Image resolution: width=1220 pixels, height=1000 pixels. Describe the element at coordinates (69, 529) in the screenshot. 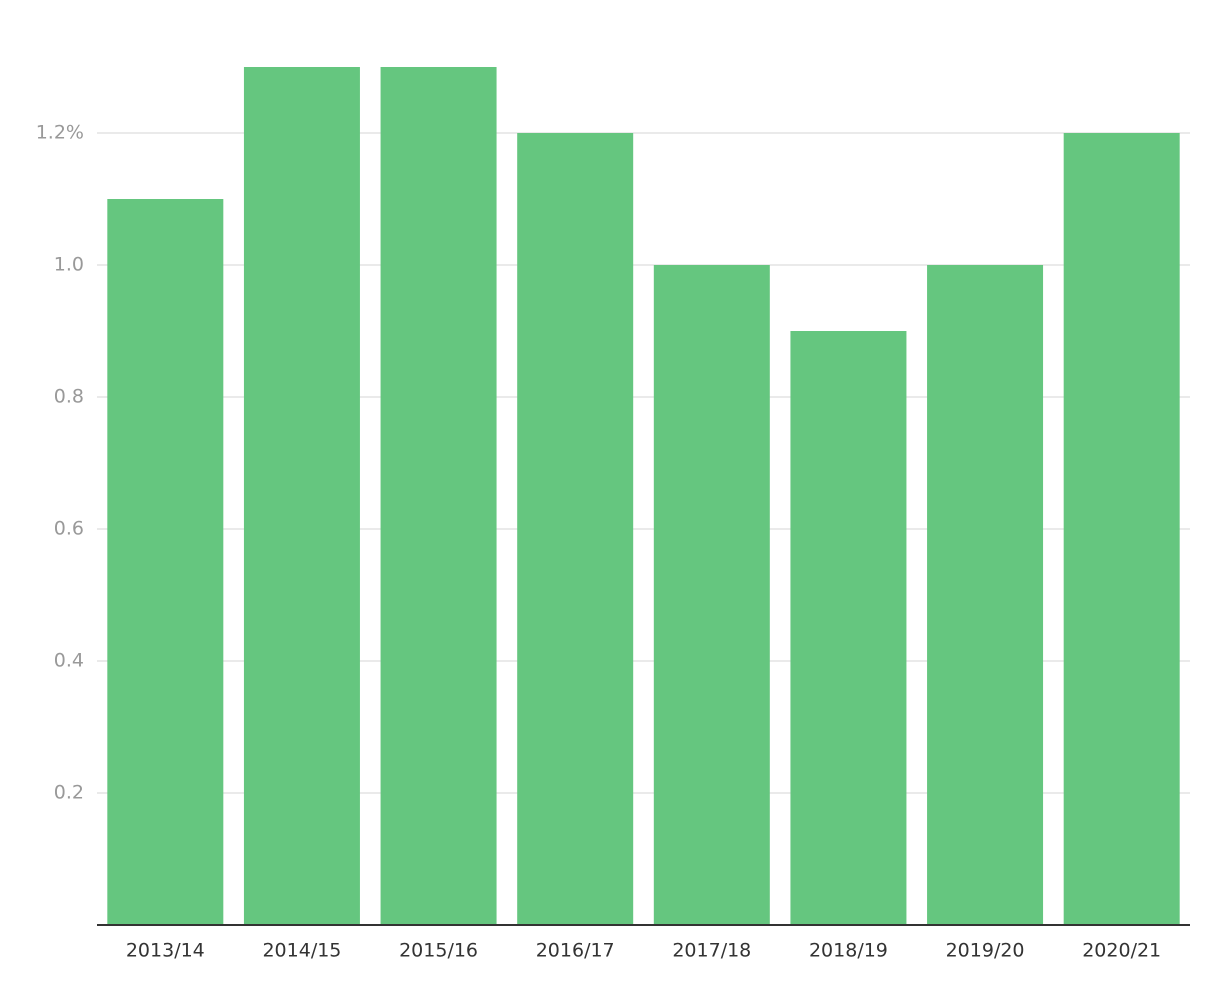

I see `y-tick-label: 0.6` at that location.